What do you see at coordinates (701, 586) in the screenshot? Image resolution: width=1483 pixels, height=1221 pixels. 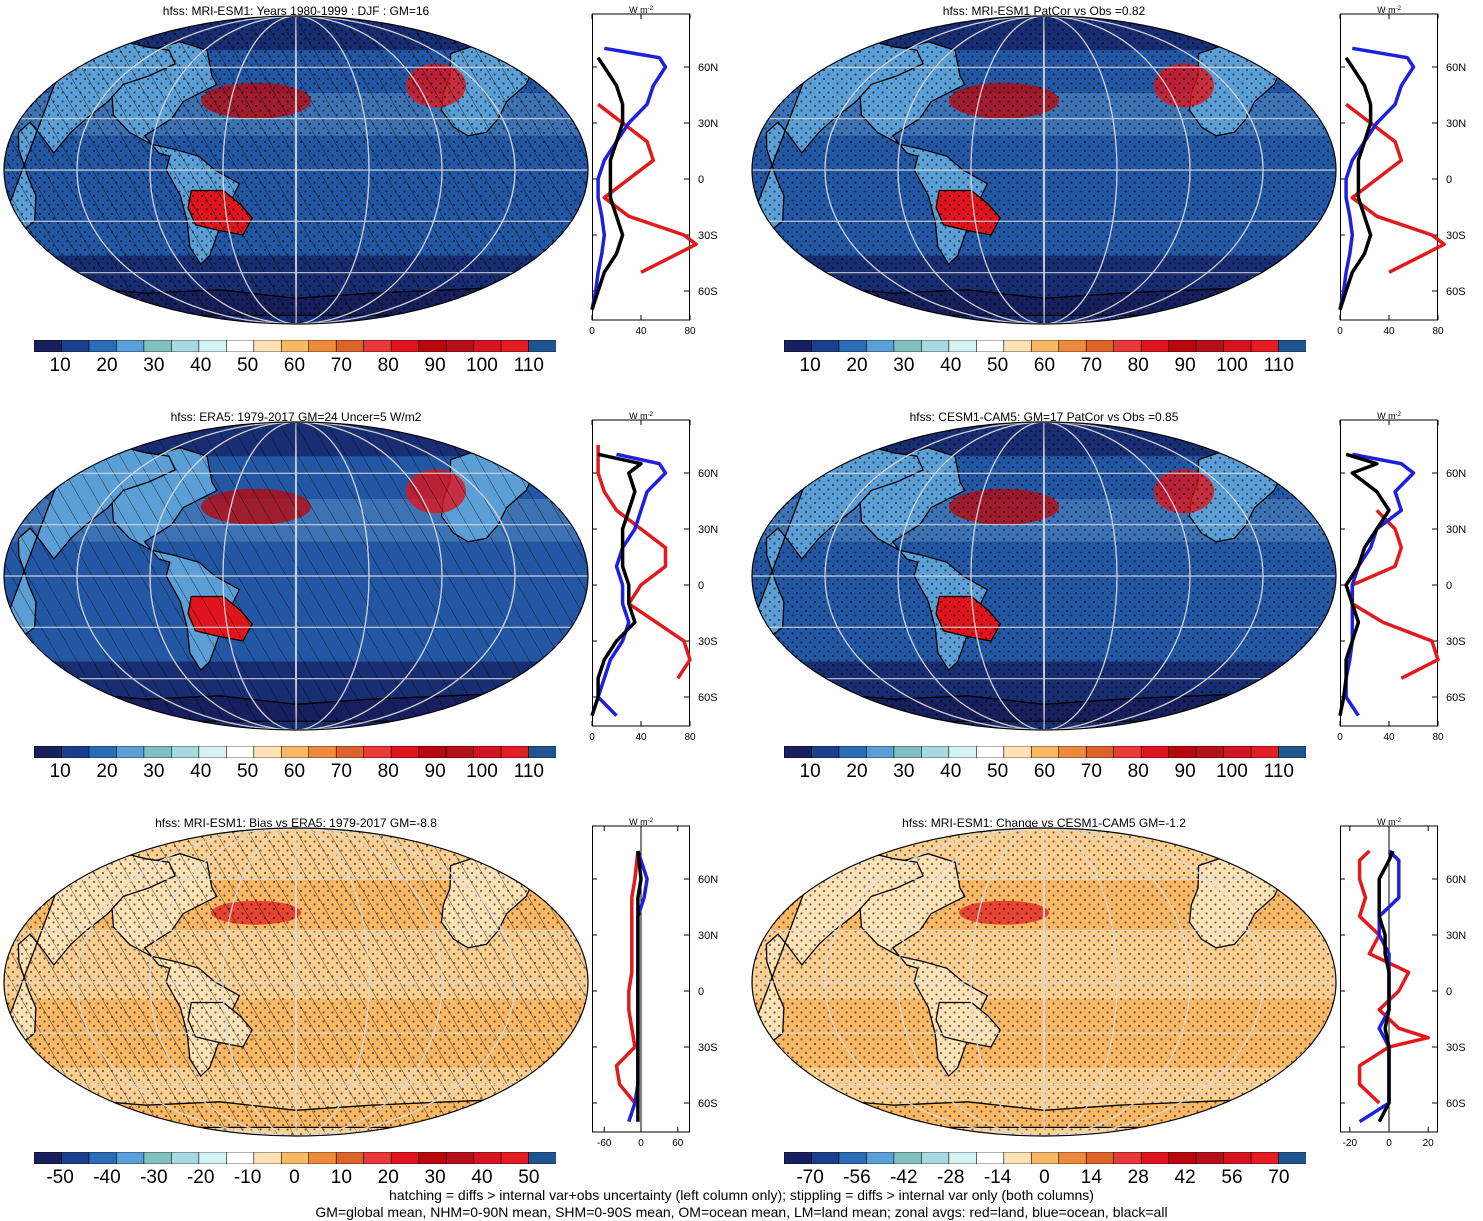 I see `zonal-lat-tick: 0` at bounding box center [701, 586].